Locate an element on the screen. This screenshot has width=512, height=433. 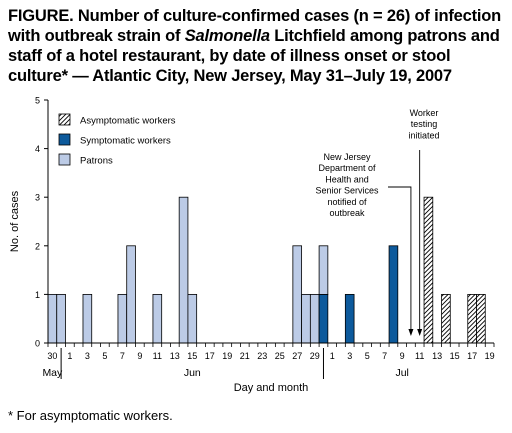
x-tick-label: 25 is located at coordinates (280, 356).